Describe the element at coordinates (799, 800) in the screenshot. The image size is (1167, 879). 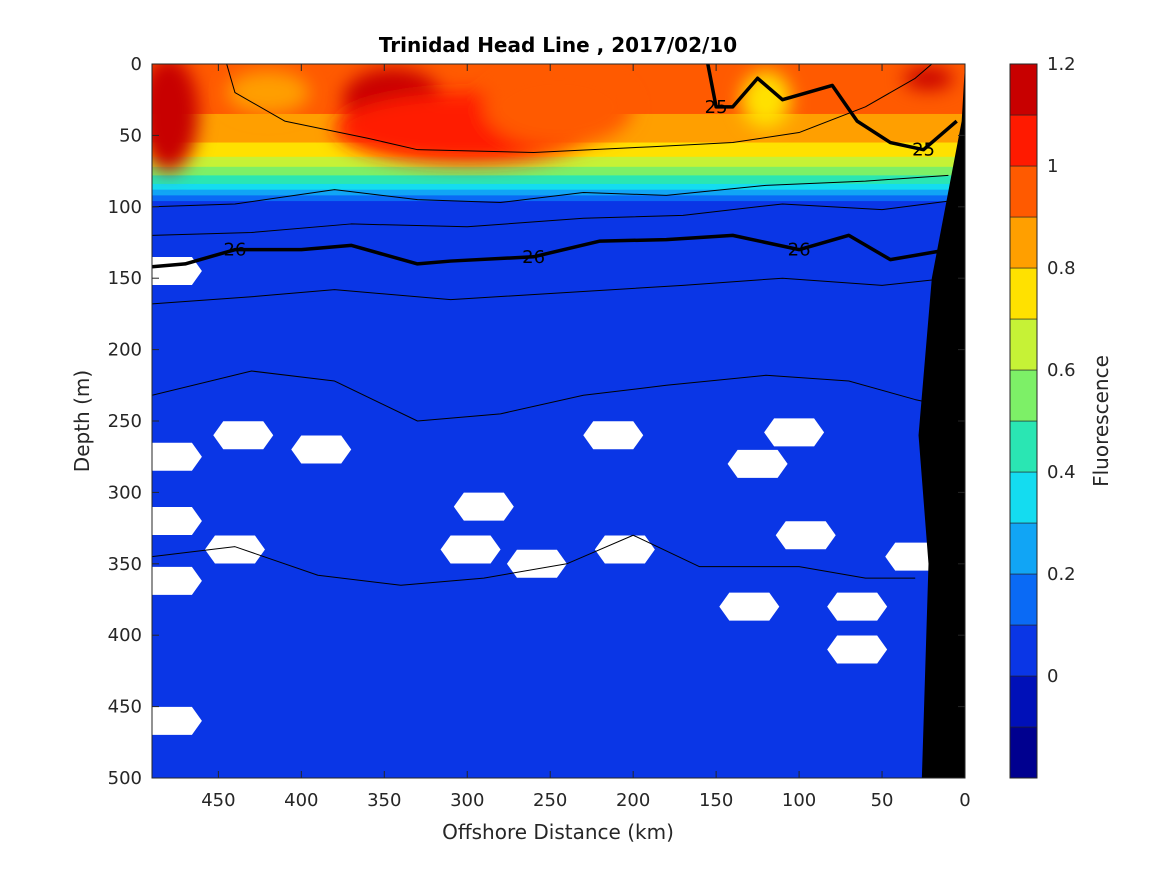
I see `x-tick-label: 100` at that location.